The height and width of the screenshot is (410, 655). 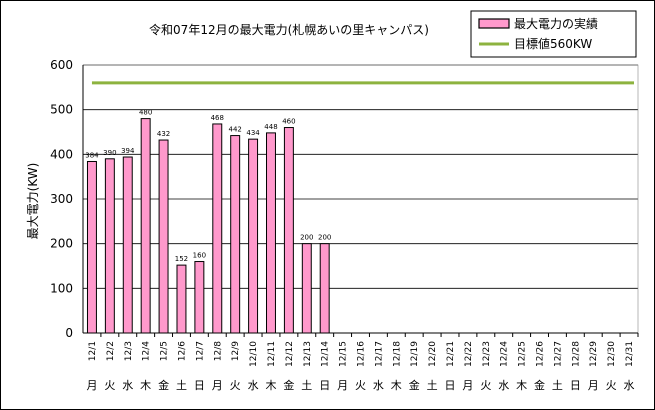 I want to click on x-tick-label: 12/7, so click(x=200, y=351).